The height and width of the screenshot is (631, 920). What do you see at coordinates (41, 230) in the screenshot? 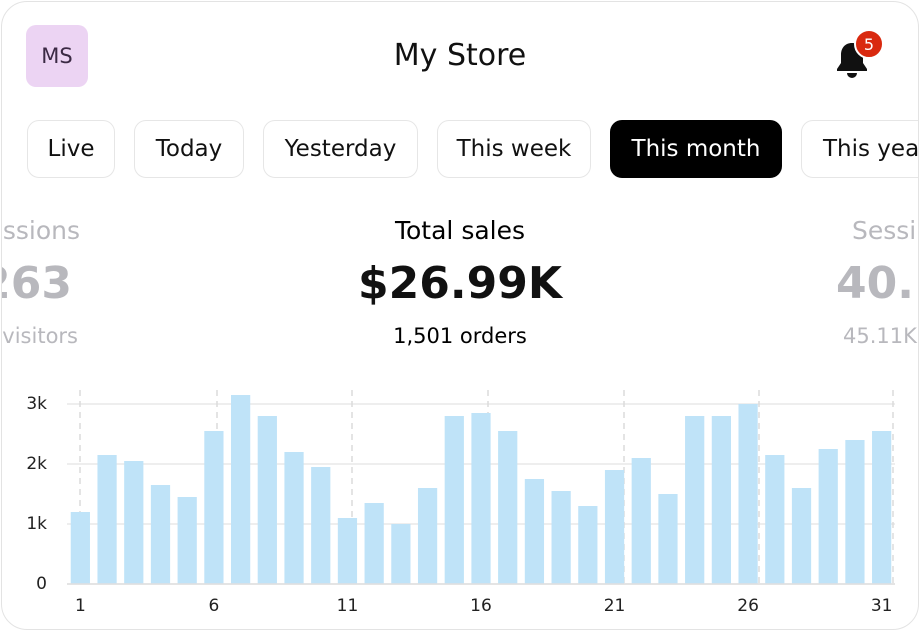
I see `stat-label: ssions` at bounding box center [41, 230].